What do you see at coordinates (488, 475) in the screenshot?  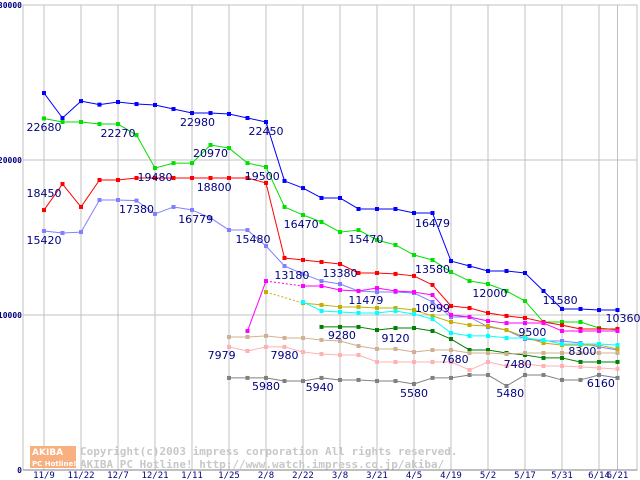 I see `x-tick-label: 5/2` at bounding box center [488, 475].